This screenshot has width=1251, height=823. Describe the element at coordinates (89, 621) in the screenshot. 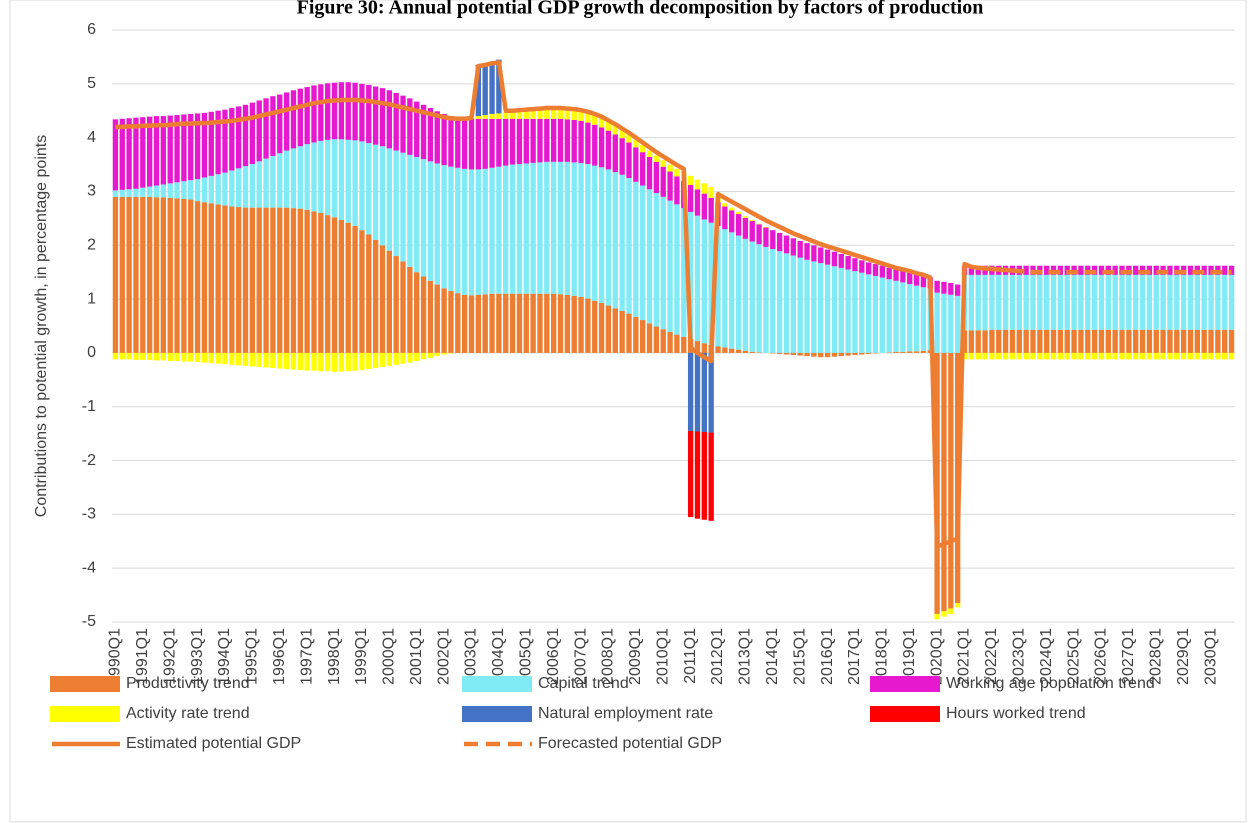

I see `y-tick-label: -5` at that location.